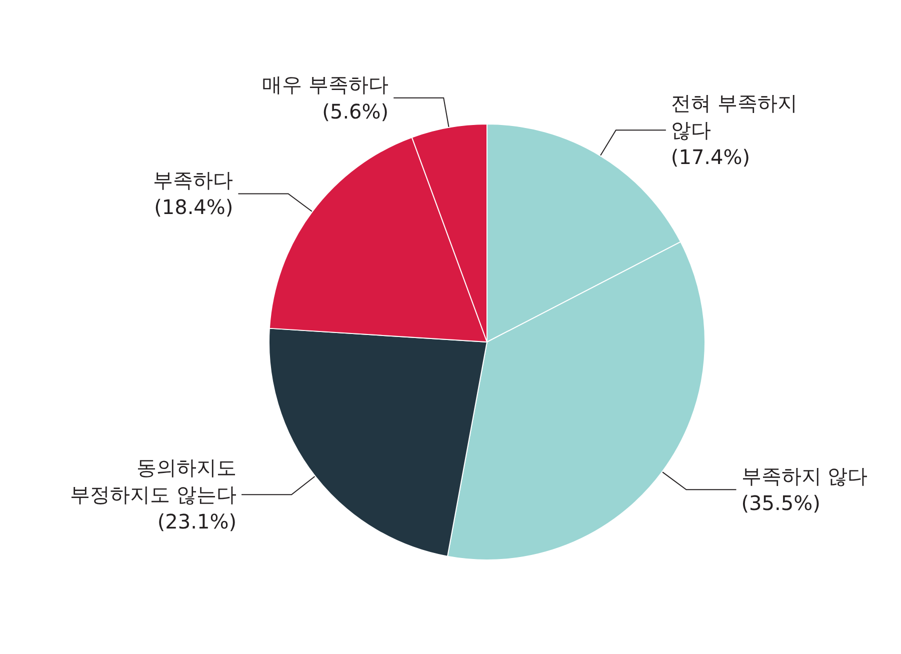 This screenshot has height=654, width=901. Describe the element at coordinates (194, 207) in the screenshot. I see `data-label: (18.4%)` at that location.